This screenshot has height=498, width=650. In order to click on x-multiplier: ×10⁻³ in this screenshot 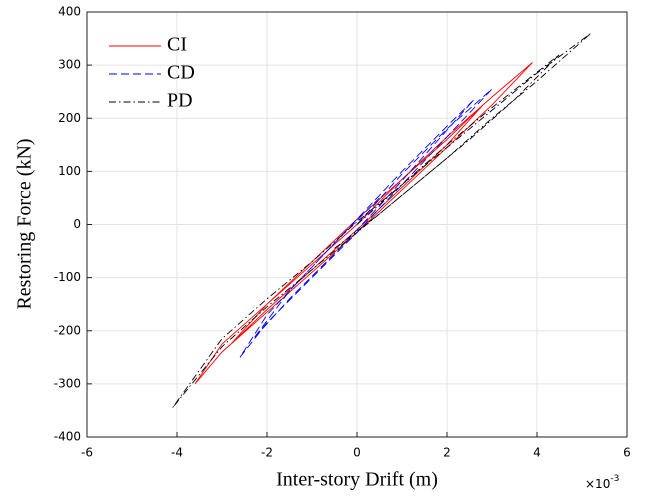, I will do `click(602, 482)`.